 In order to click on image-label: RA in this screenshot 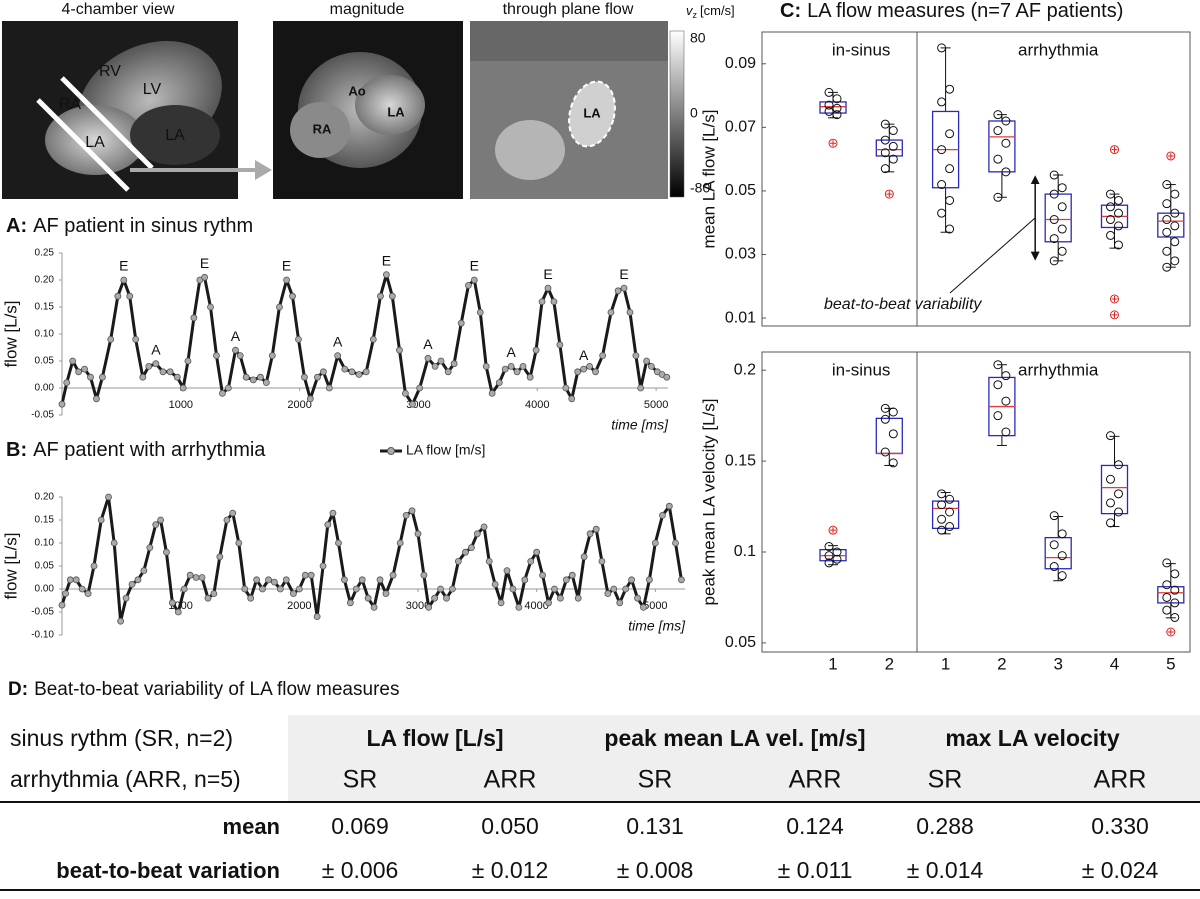, I will do `click(70, 104)`.